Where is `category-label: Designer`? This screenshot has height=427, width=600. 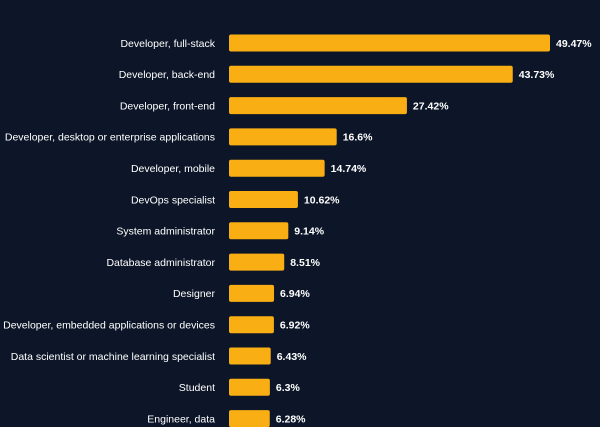
category-label: Designer is located at coordinates (194, 294).